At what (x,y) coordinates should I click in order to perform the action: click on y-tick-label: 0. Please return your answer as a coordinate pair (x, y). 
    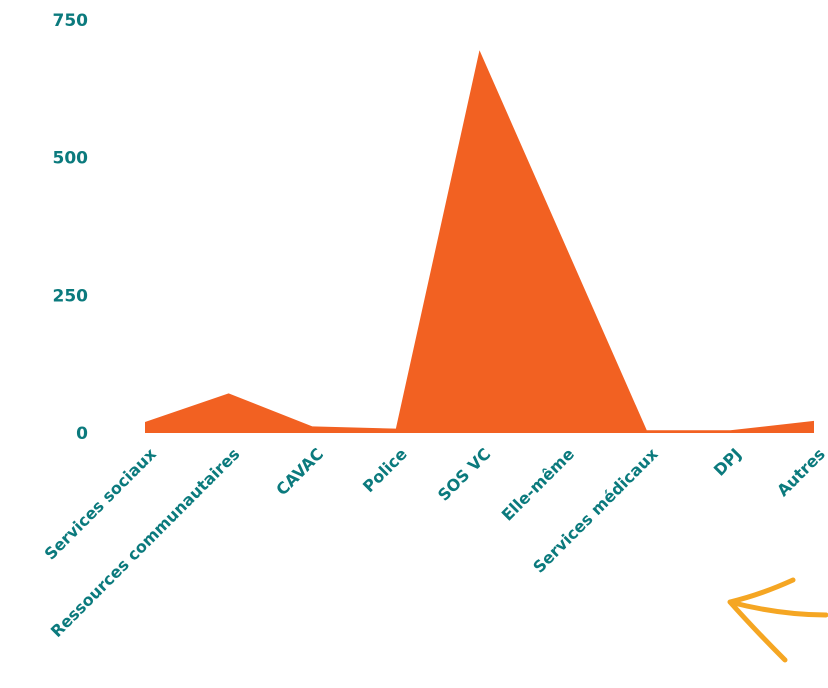
    Looking at the image, I should click on (82, 434).